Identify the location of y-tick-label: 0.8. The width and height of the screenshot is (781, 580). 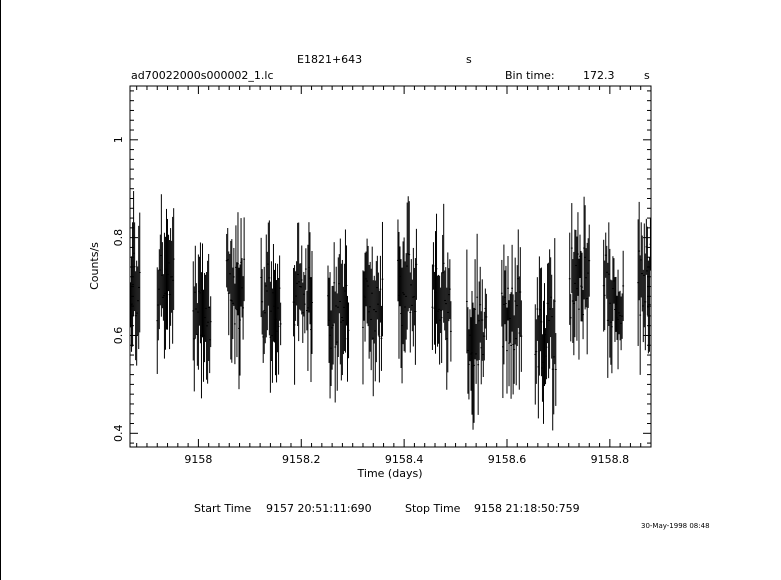
(118, 238).